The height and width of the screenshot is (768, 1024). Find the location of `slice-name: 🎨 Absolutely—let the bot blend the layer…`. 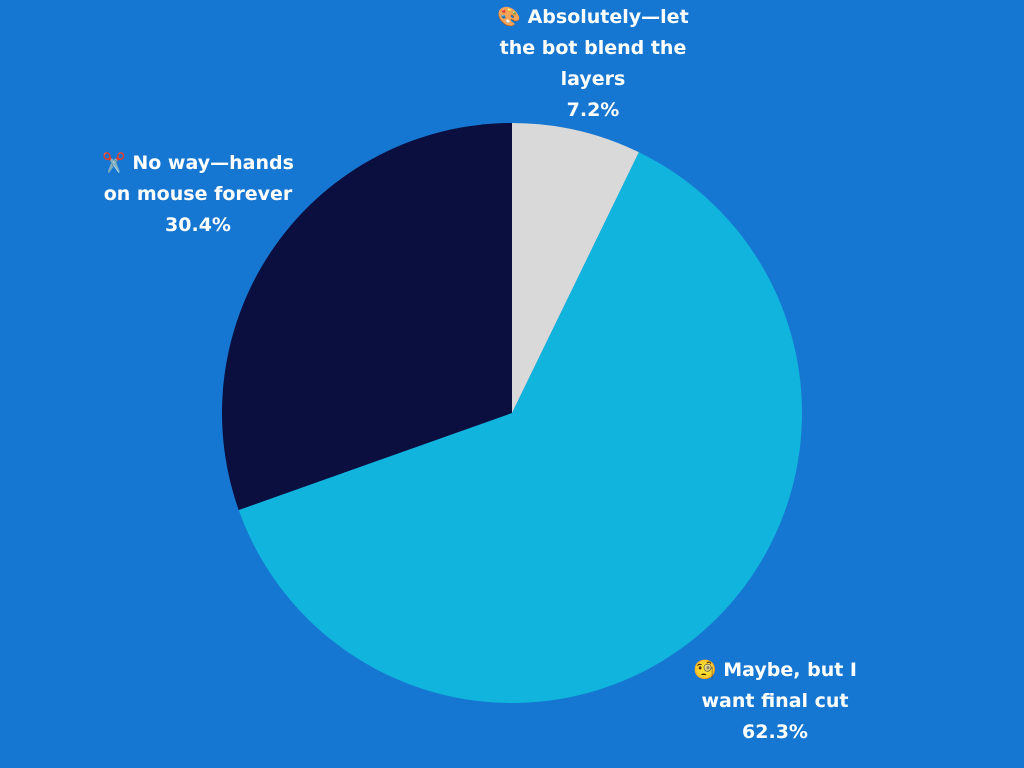

slice-name: 🎨 Absolutely—let the bot blend the layer… is located at coordinates (593, 48).